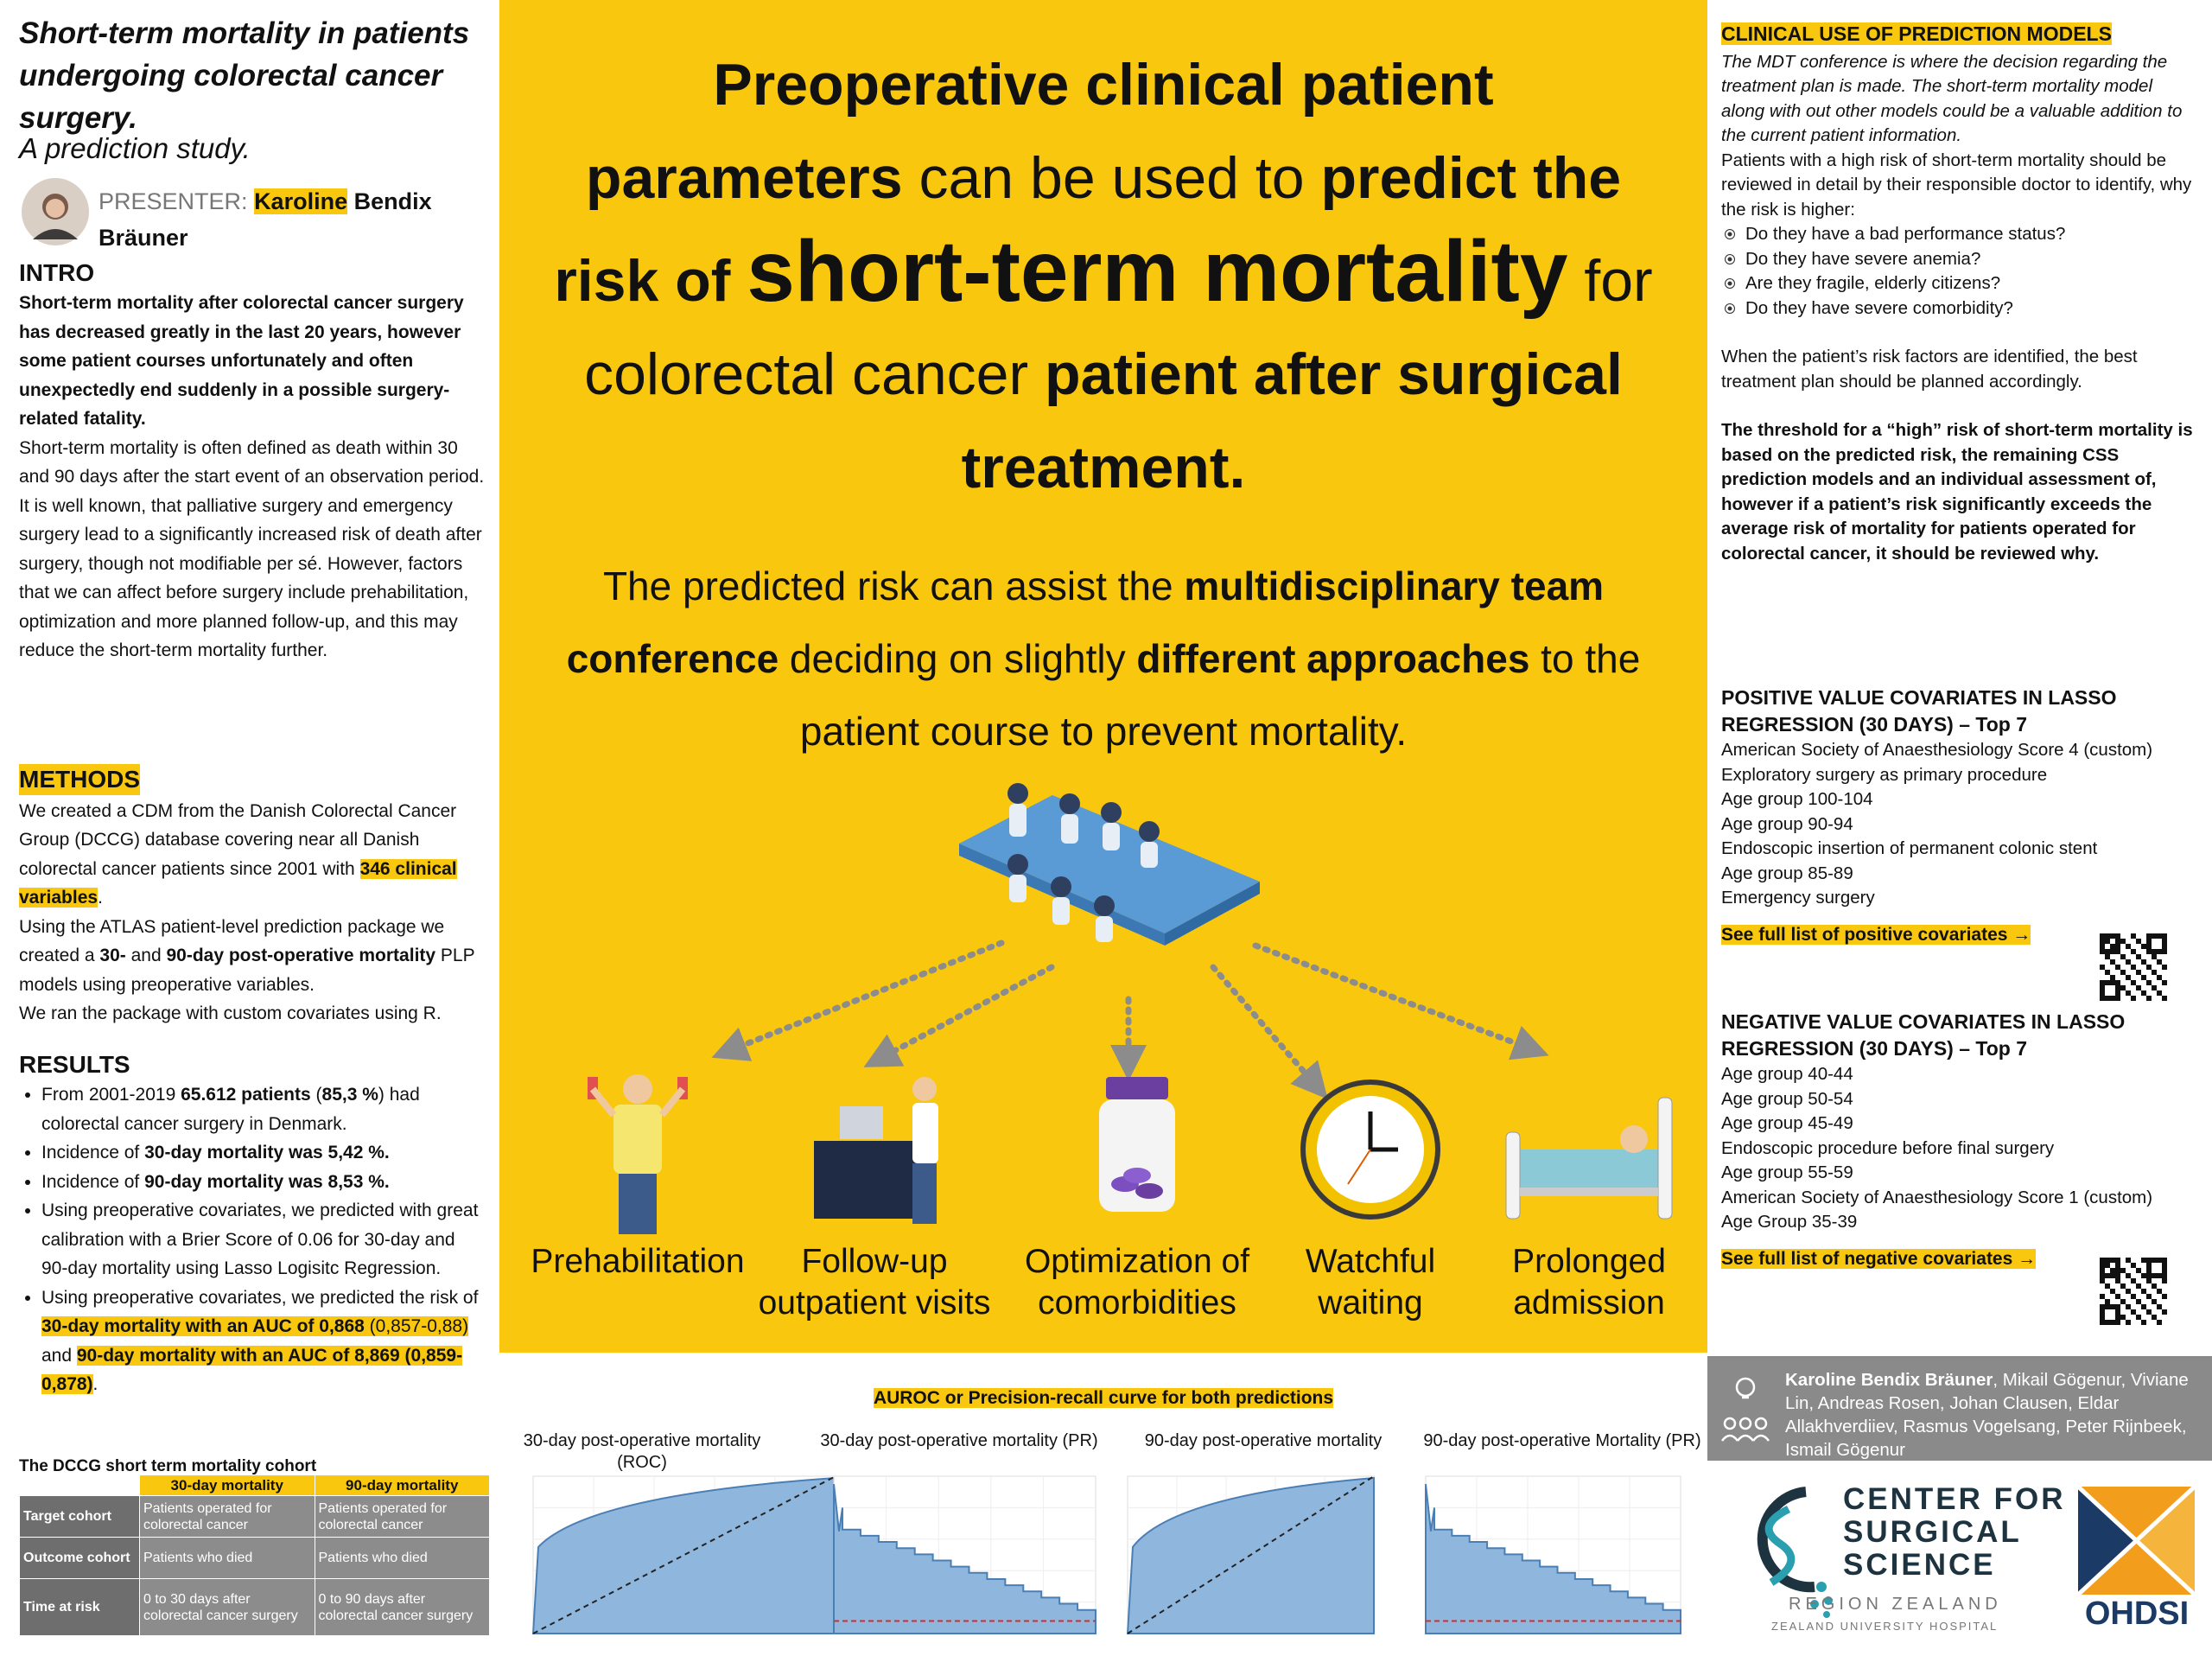 This screenshot has width=2212, height=1656. Describe the element at coordinates (1787, 1074) in the screenshot. I see `list-item: Age group 40-44` at that location.